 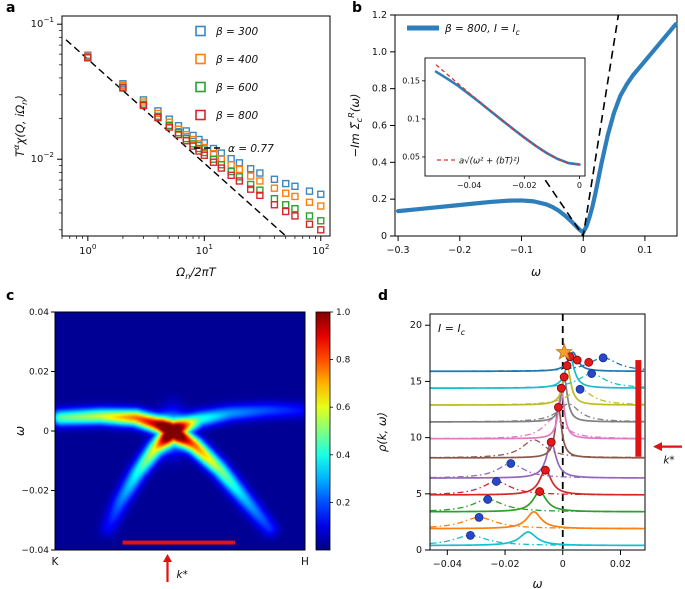 I want to click on svg-text: β = 300, so click(x=237, y=32).